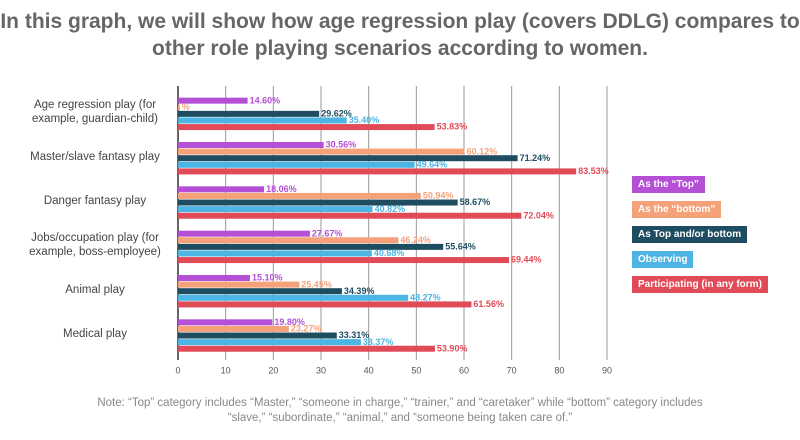 The height and width of the screenshot is (440, 800). I want to click on legend-entry: Observing, so click(663, 259).